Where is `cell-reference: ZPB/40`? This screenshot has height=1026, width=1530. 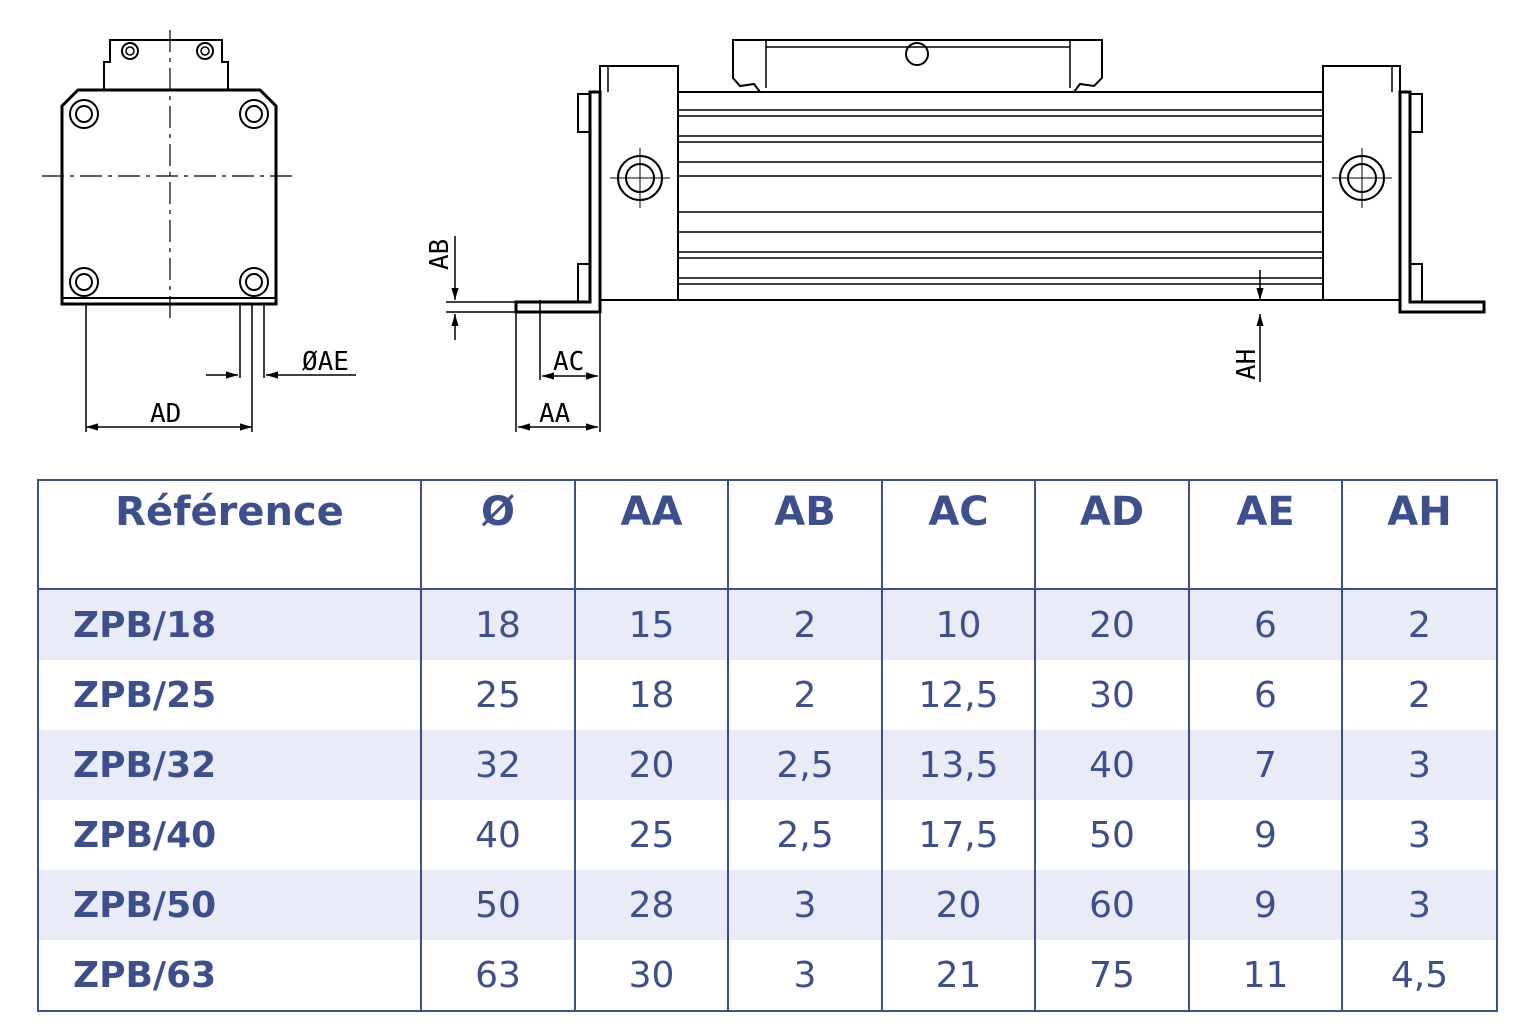 cell-reference: ZPB/40 is located at coordinates (229, 835).